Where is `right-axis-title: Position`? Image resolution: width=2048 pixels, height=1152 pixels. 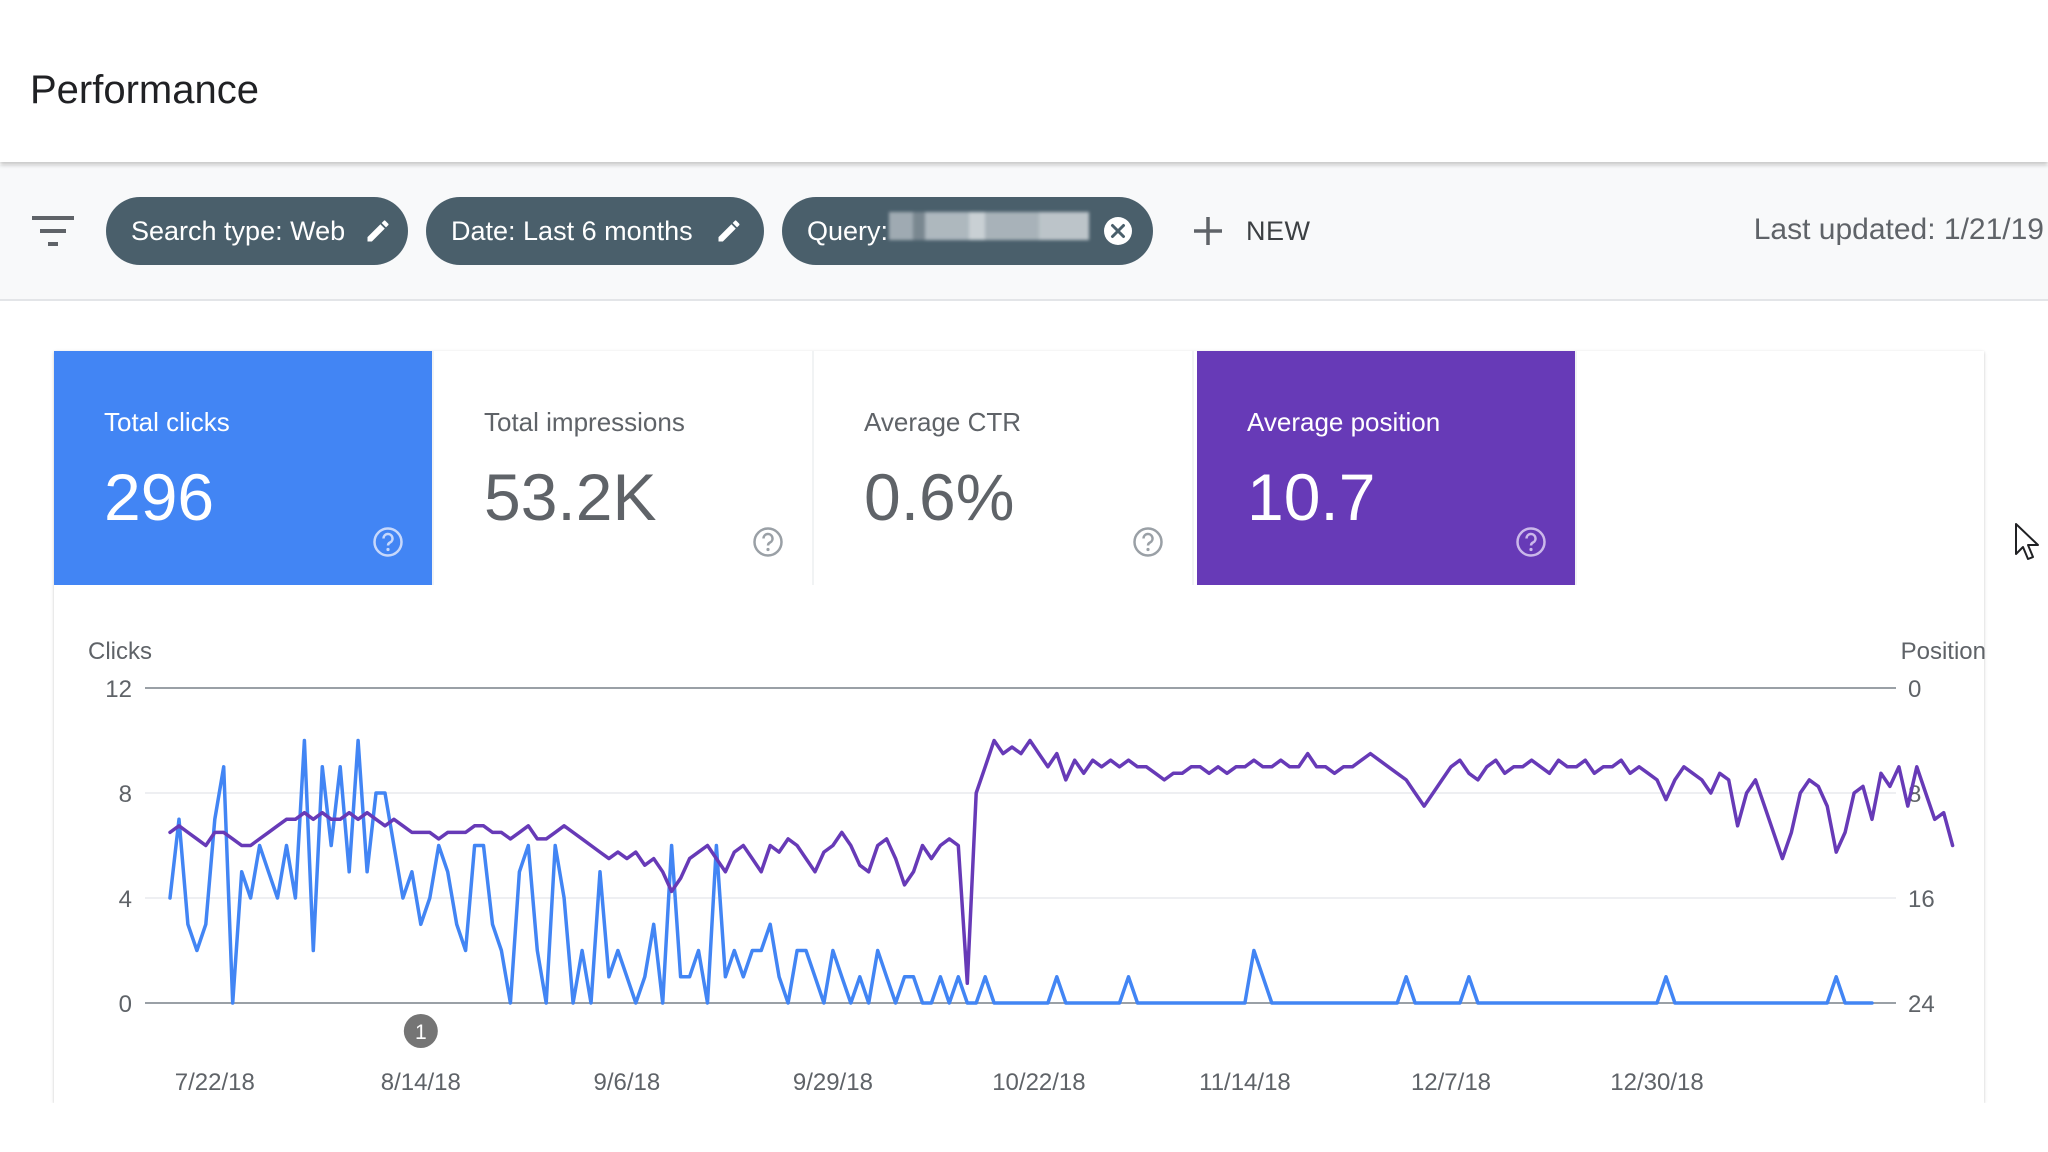 right-axis-title: Position is located at coordinates (1943, 651).